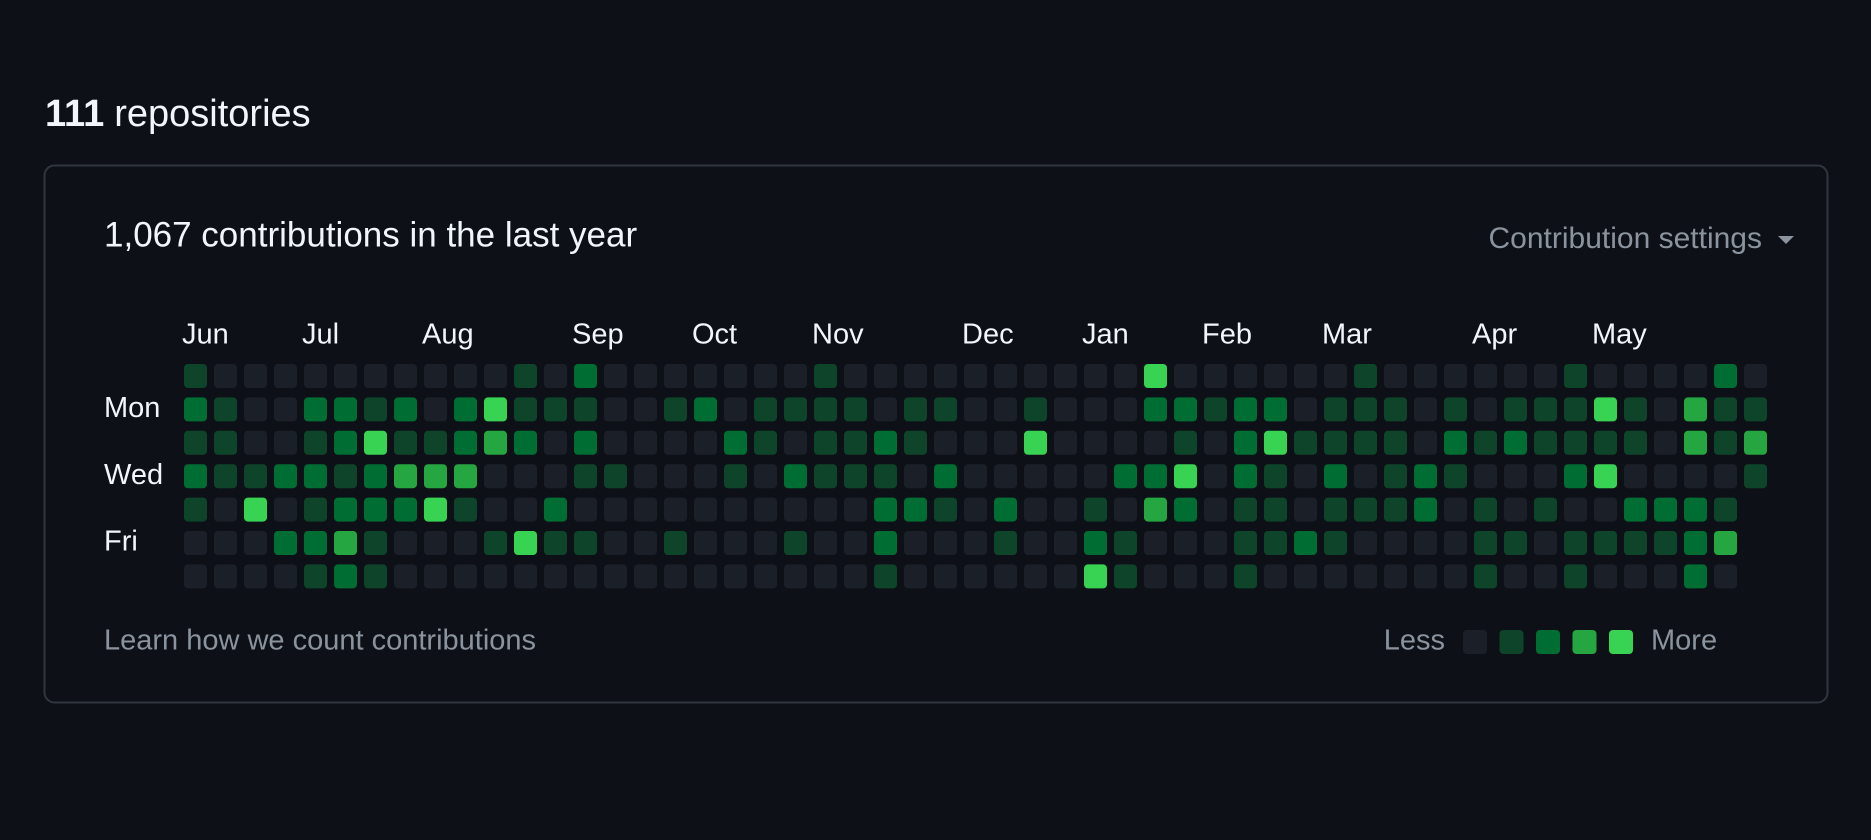  I want to click on learn-link: Learn how we count contributions, so click(320, 641).